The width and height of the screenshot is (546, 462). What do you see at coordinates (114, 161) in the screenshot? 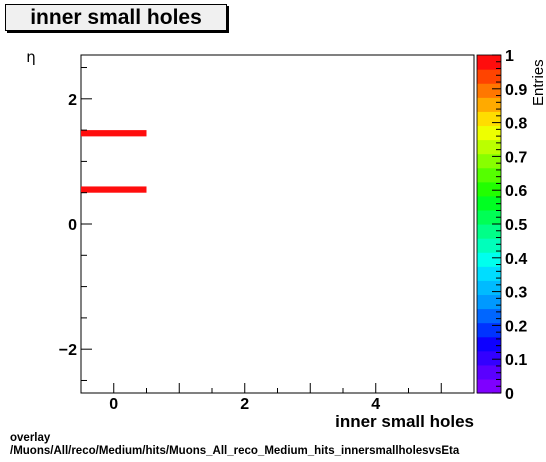
I see `heatmap-cells` at bounding box center [114, 161].